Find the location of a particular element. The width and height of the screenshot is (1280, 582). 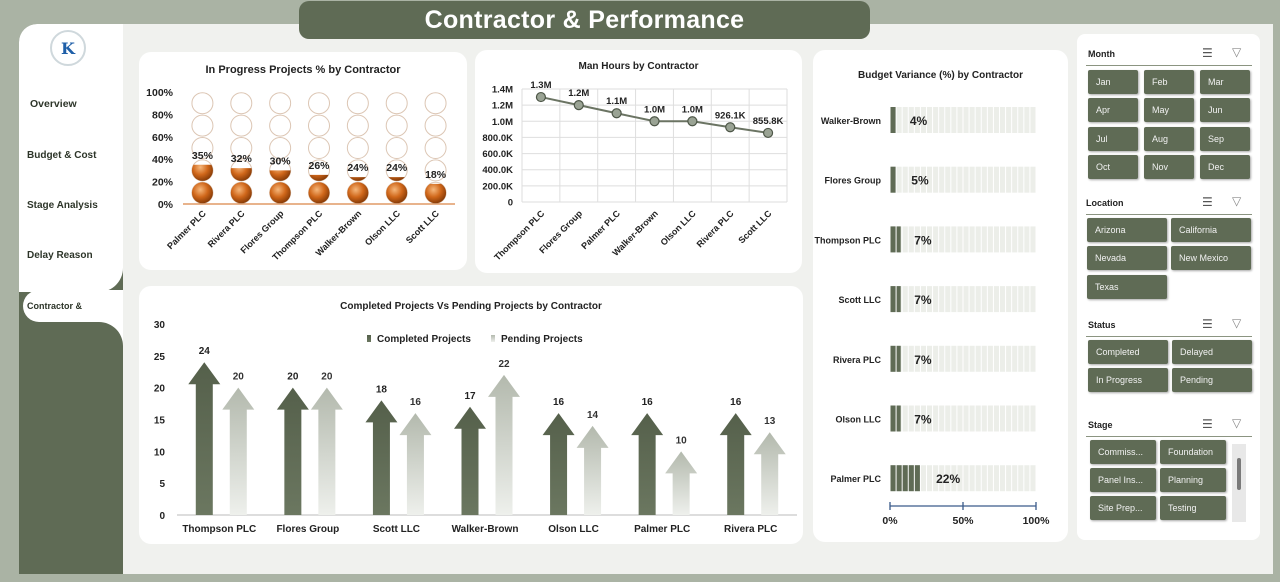

stage-option-planning: Planning is located at coordinates (1193, 480).